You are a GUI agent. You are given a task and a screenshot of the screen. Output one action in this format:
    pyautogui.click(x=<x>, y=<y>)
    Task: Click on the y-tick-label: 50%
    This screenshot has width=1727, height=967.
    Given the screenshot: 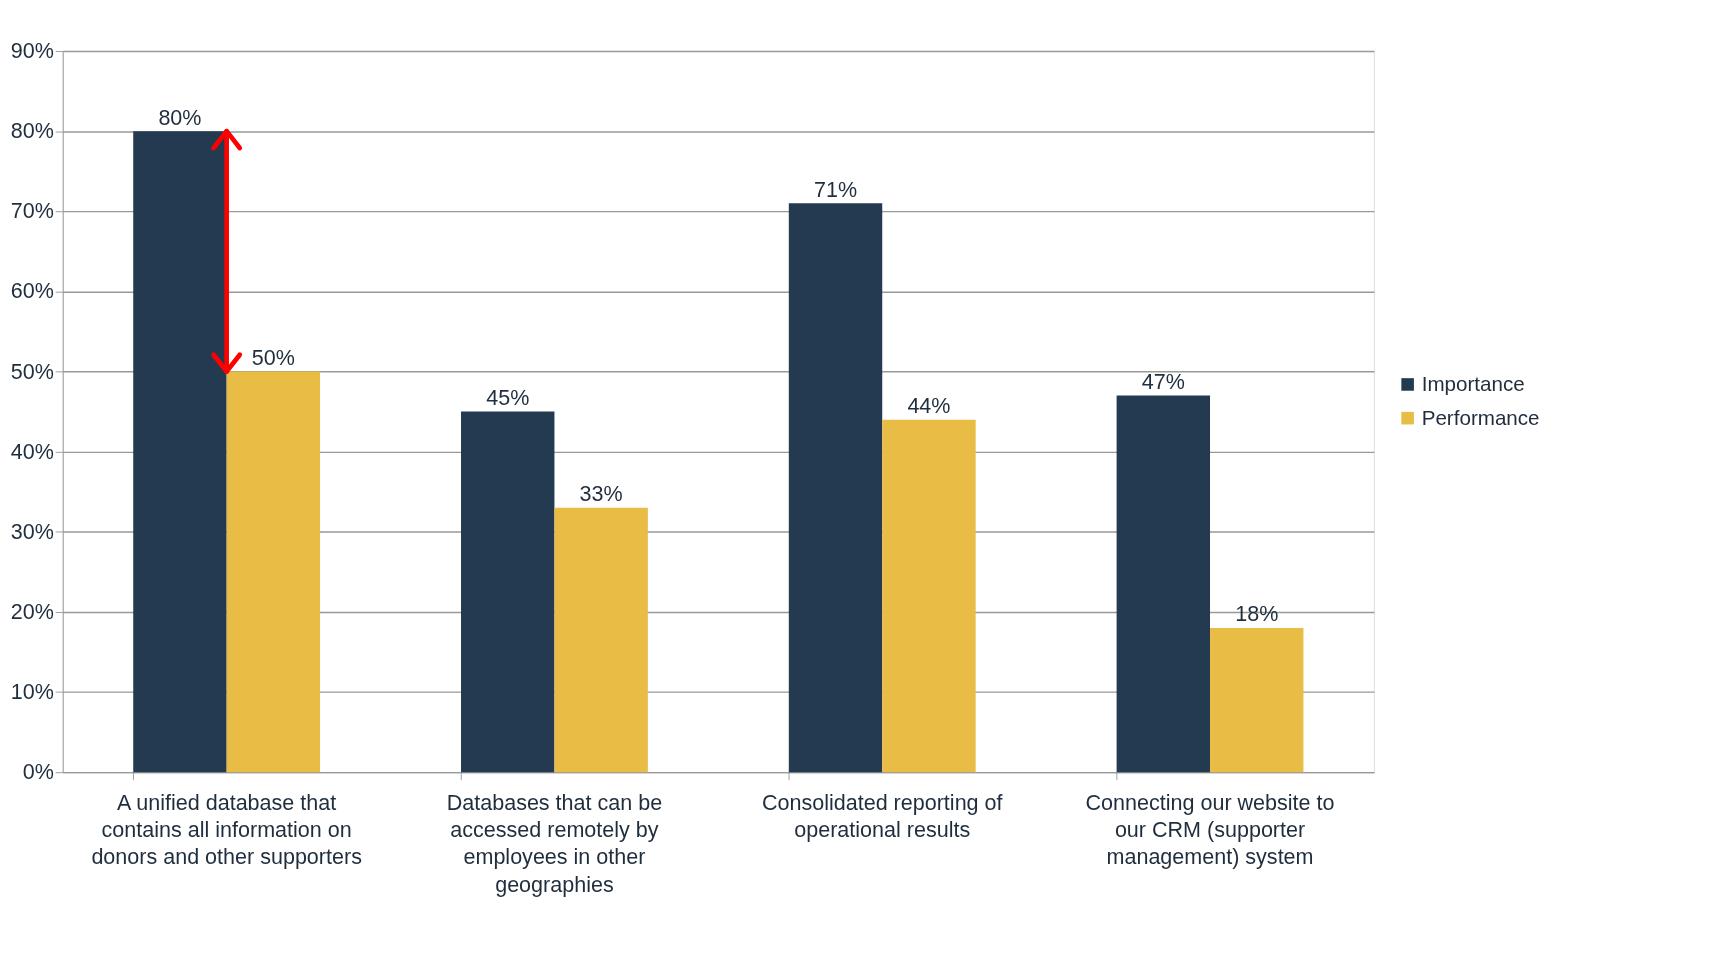 What is the action you would take?
    pyautogui.click(x=32, y=371)
    